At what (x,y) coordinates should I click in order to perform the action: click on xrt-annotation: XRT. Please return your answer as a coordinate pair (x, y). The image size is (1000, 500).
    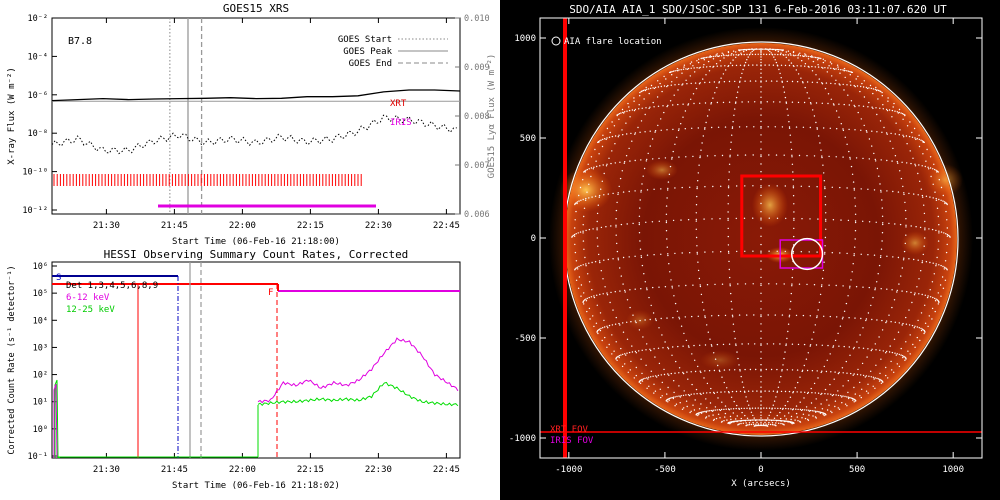
    Looking at the image, I should click on (398, 104).